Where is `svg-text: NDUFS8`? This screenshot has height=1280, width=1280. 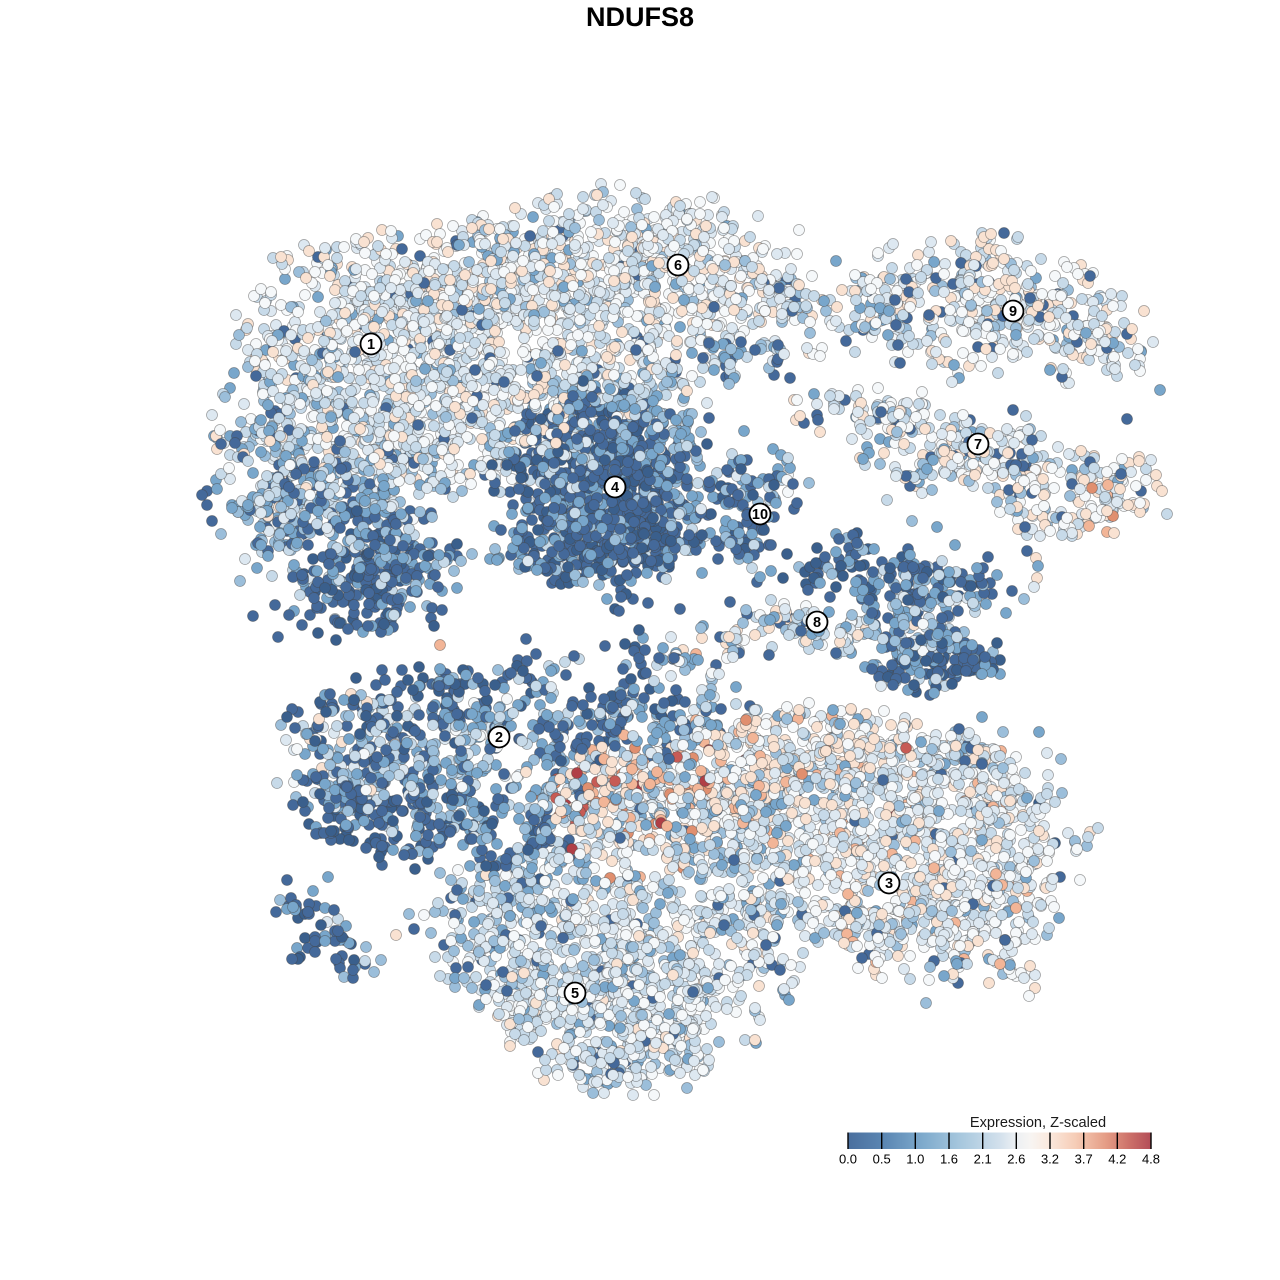 svg-text: NDUFS8 is located at coordinates (640, 17).